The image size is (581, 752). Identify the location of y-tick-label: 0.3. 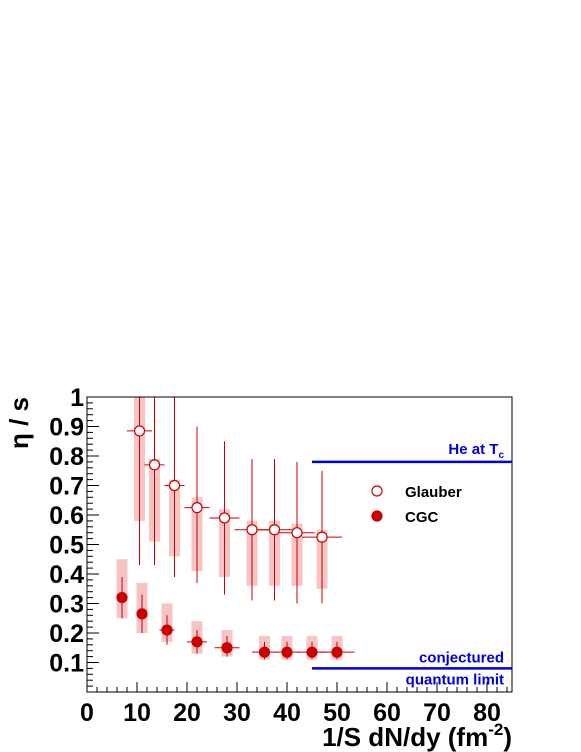
(66, 605).